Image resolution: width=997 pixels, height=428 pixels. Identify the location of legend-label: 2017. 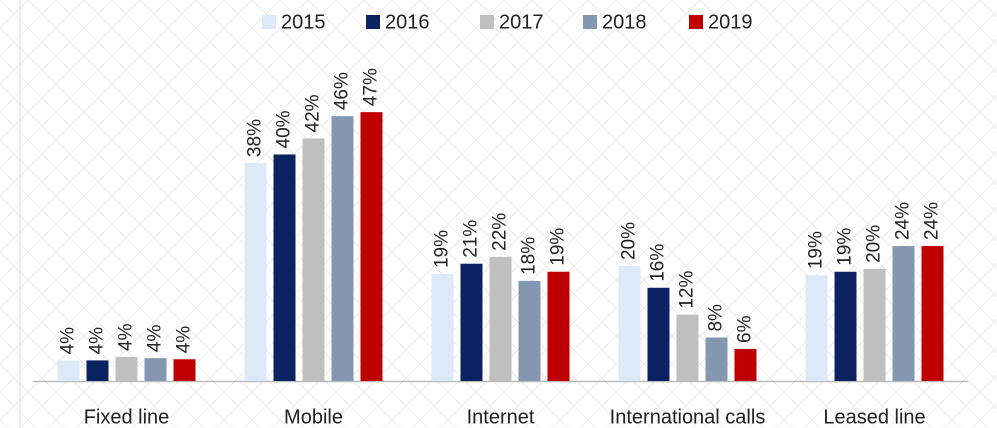
(521, 22).